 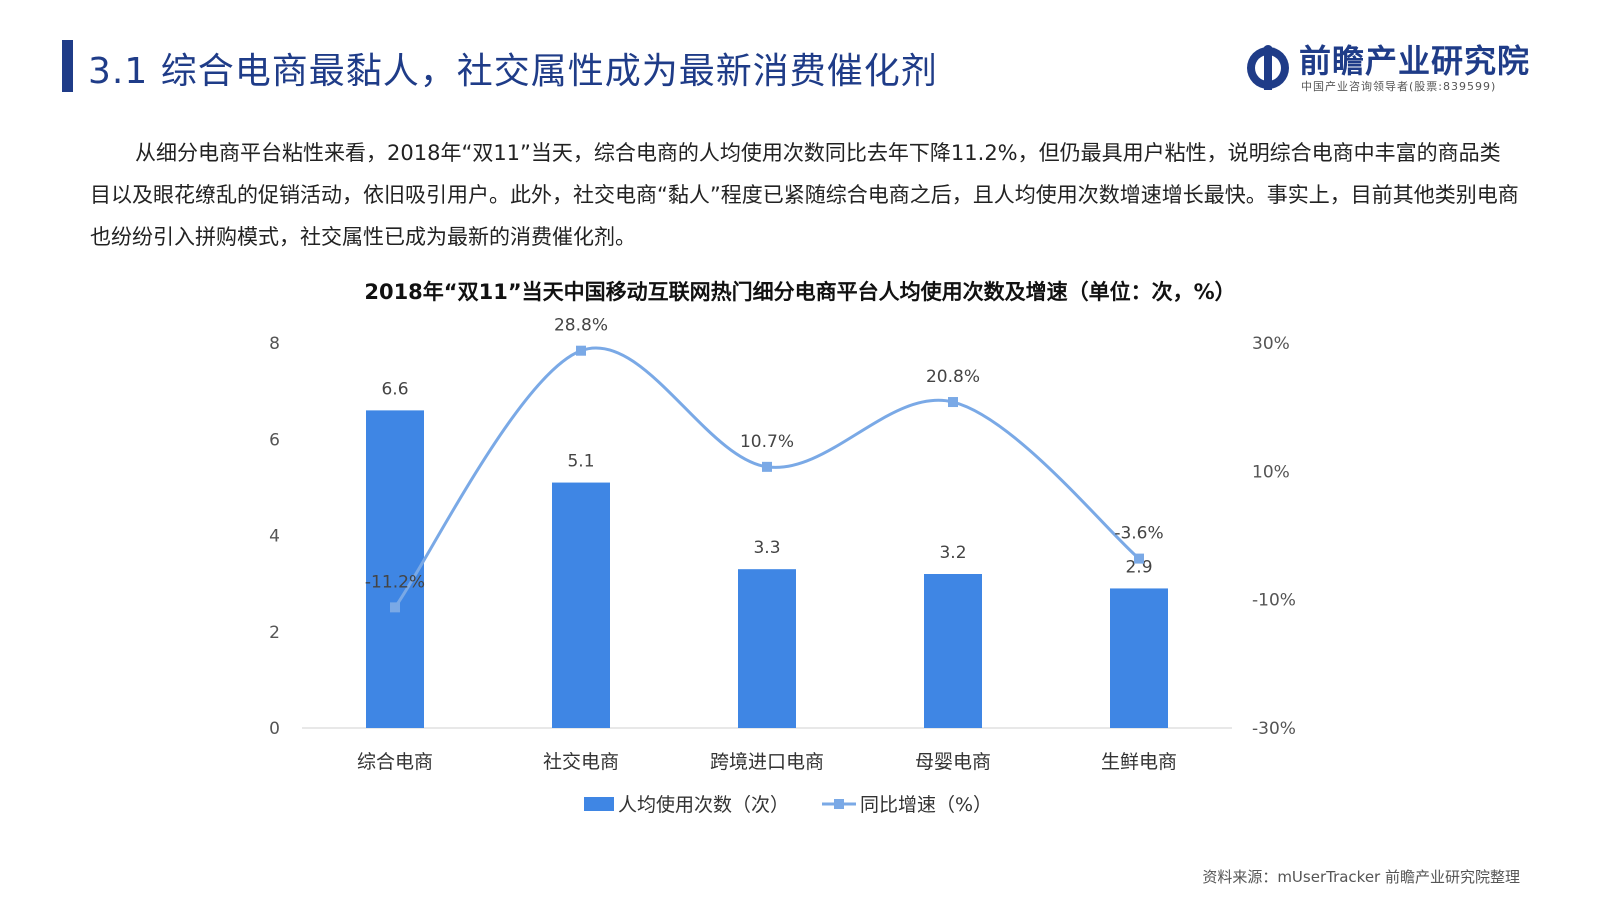 What do you see at coordinates (1274, 729) in the screenshot?
I see `y-right-tick-label: -30%` at bounding box center [1274, 729].